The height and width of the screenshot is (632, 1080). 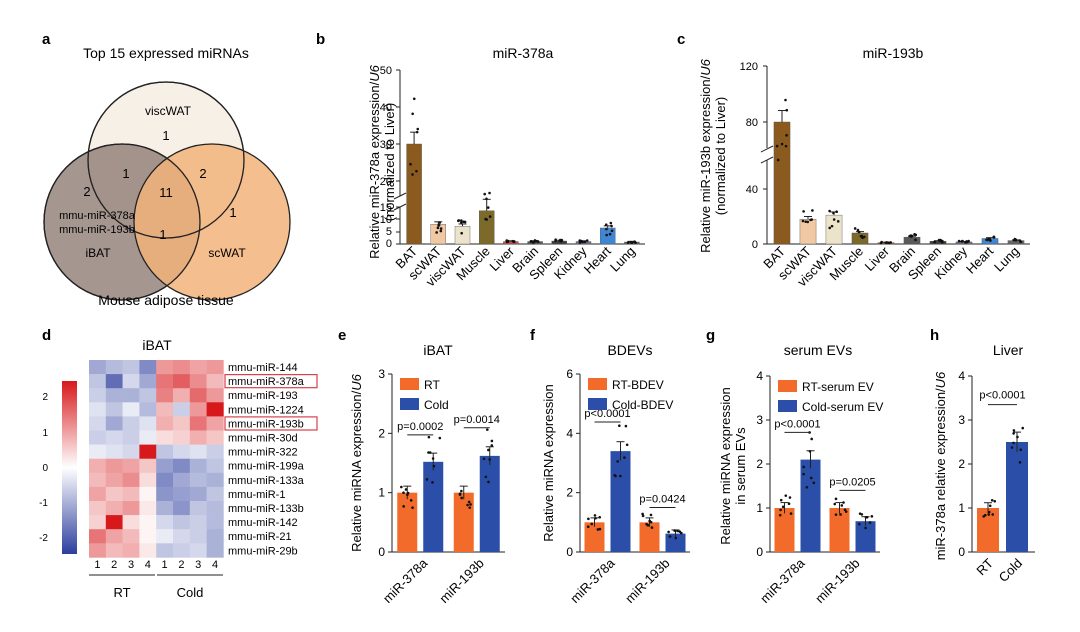 What do you see at coordinates (125, 173) in the screenshot?
I see `venn-count-ibat-viscwat: 1` at bounding box center [125, 173].